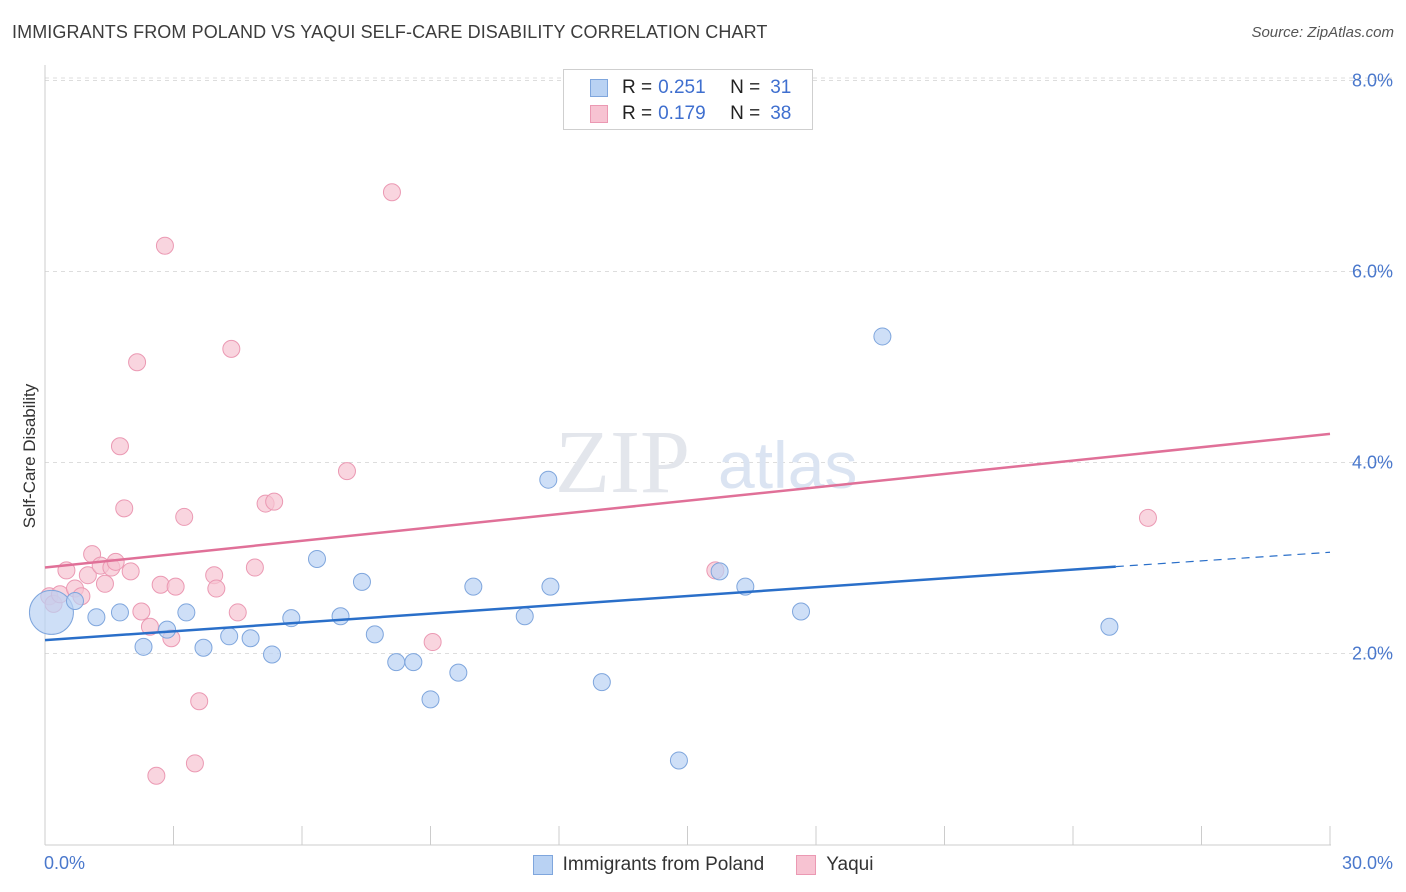 The width and height of the screenshot is (1406, 892). Describe the element at coordinates (682, 113) in the screenshot. I see `legend-r-value: 0.179` at that location.